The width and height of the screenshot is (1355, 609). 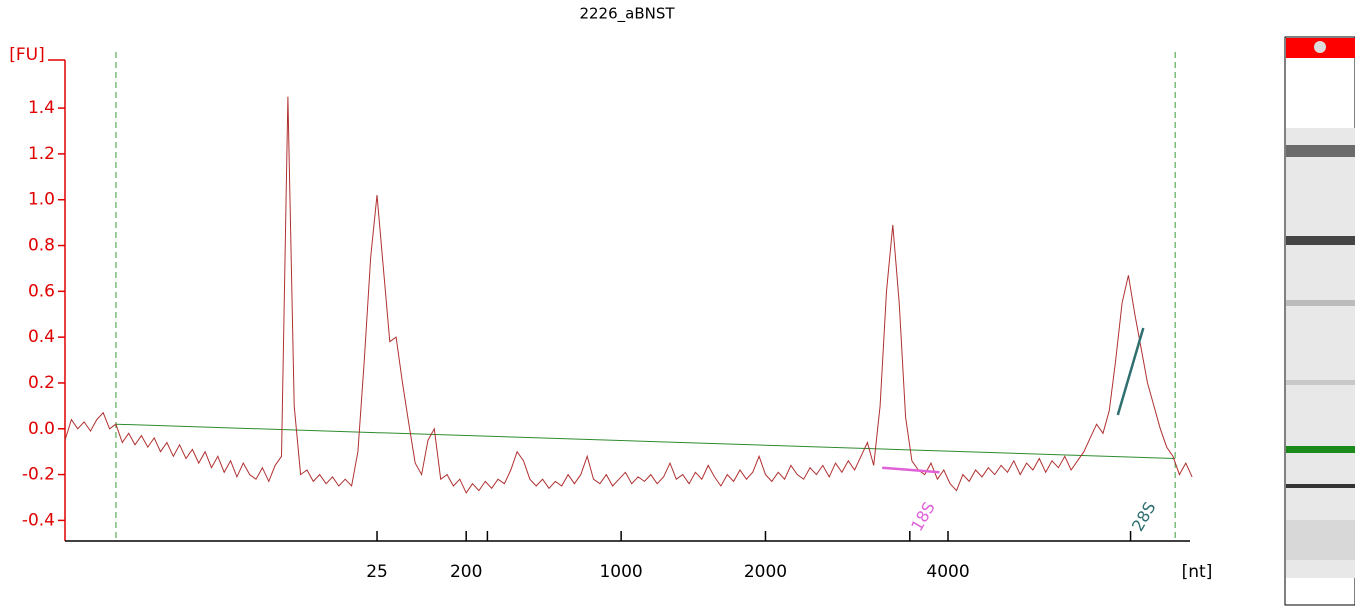 What do you see at coordinates (38, 475) in the screenshot?
I see `y-tick-label: -0.2` at bounding box center [38, 475].